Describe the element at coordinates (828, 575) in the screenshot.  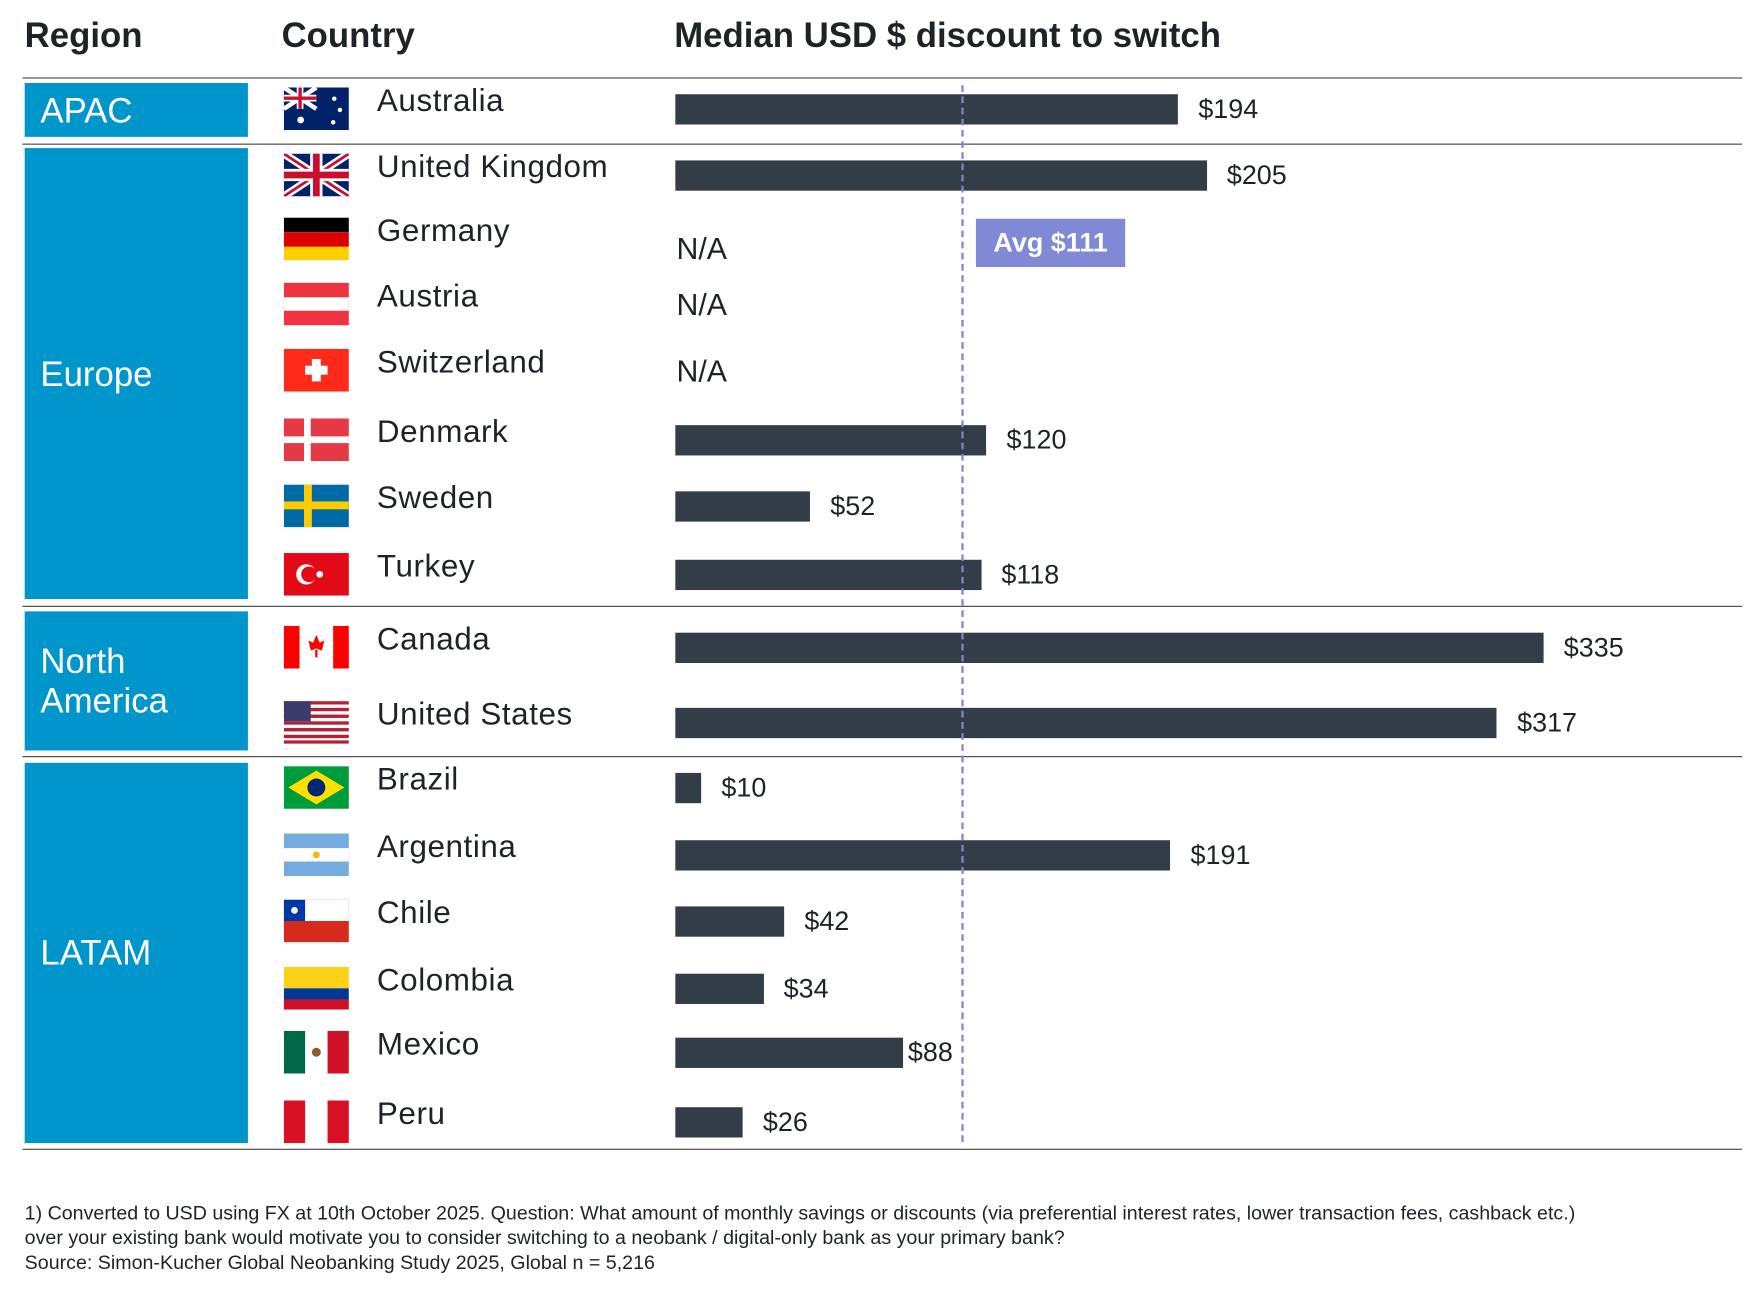
I see `bar-turkey` at that location.